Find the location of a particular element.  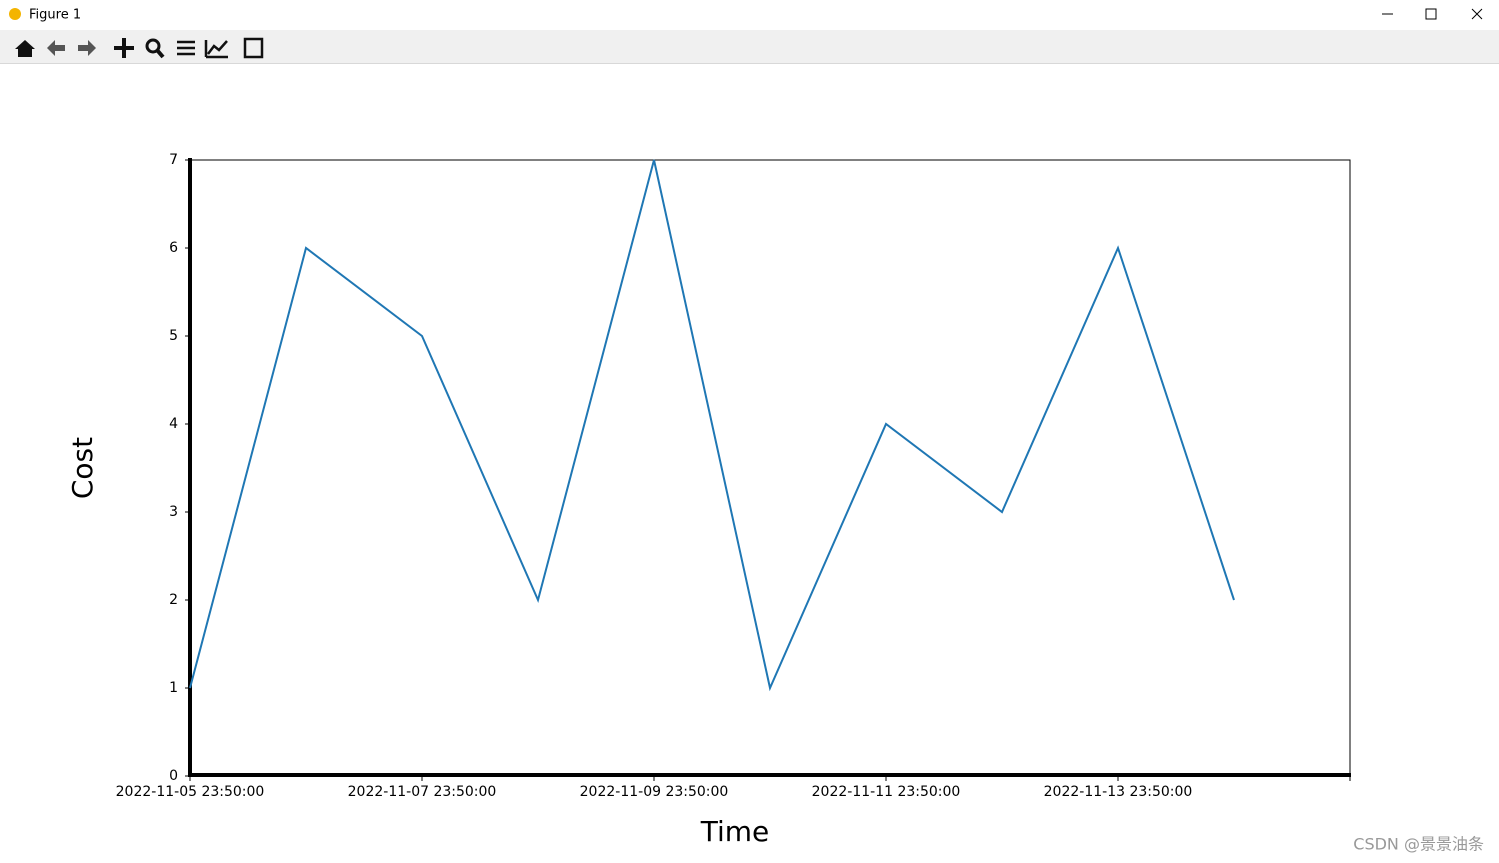

window-title: Figure 1 is located at coordinates (55, 15).